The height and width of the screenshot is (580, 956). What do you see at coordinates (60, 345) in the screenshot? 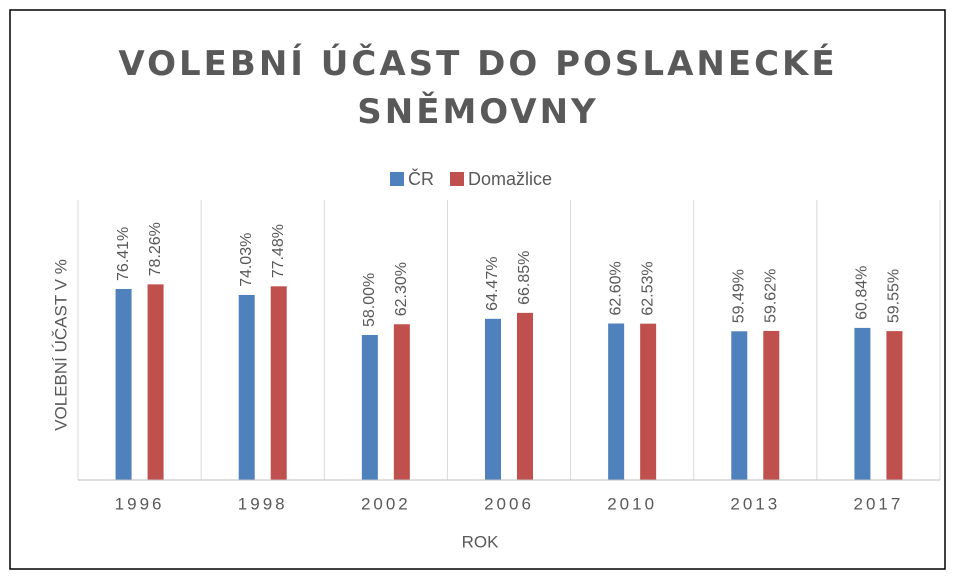
I see `y-axis-label: VOLEBNÍ ÚČAST V %` at bounding box center [60, 345].